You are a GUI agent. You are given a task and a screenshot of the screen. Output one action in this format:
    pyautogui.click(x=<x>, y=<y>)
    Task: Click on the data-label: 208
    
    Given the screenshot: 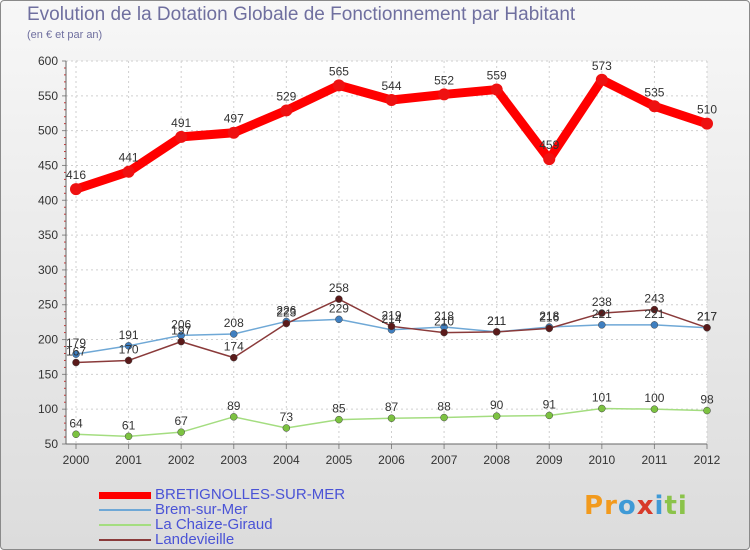 What is the action you would take?
    pyautogui.click(x=234, y=323)
    